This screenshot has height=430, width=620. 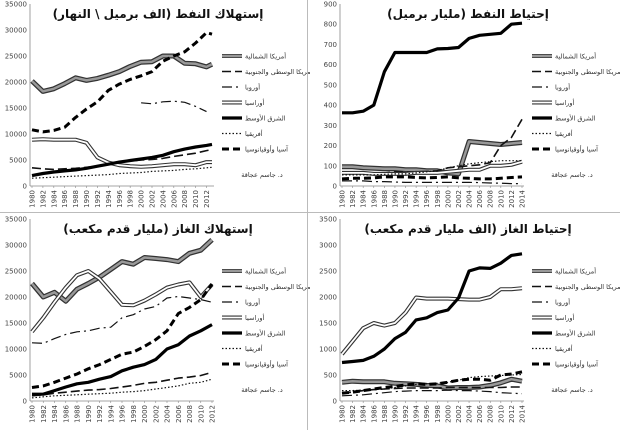 What do you see at coordinates (265, 333) in the screenshot?
I see `legend-label-middle-east: الشرق الأوسط` at bounding box center [265, 333].